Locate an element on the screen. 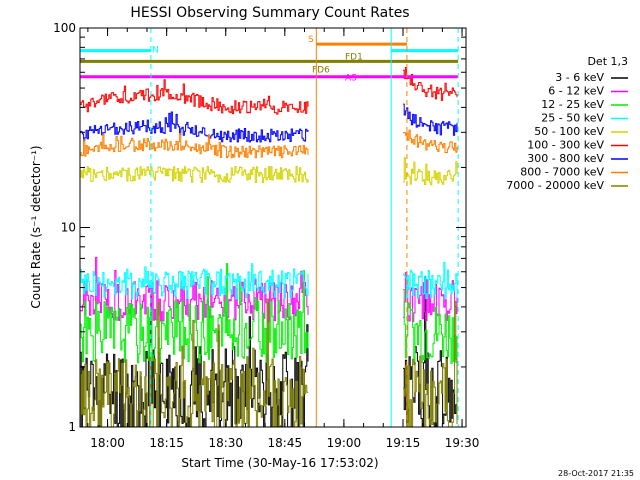 The height and width of the screenshot is (480, 640). flag-label-4: AS is located at coordinates (351, 79).